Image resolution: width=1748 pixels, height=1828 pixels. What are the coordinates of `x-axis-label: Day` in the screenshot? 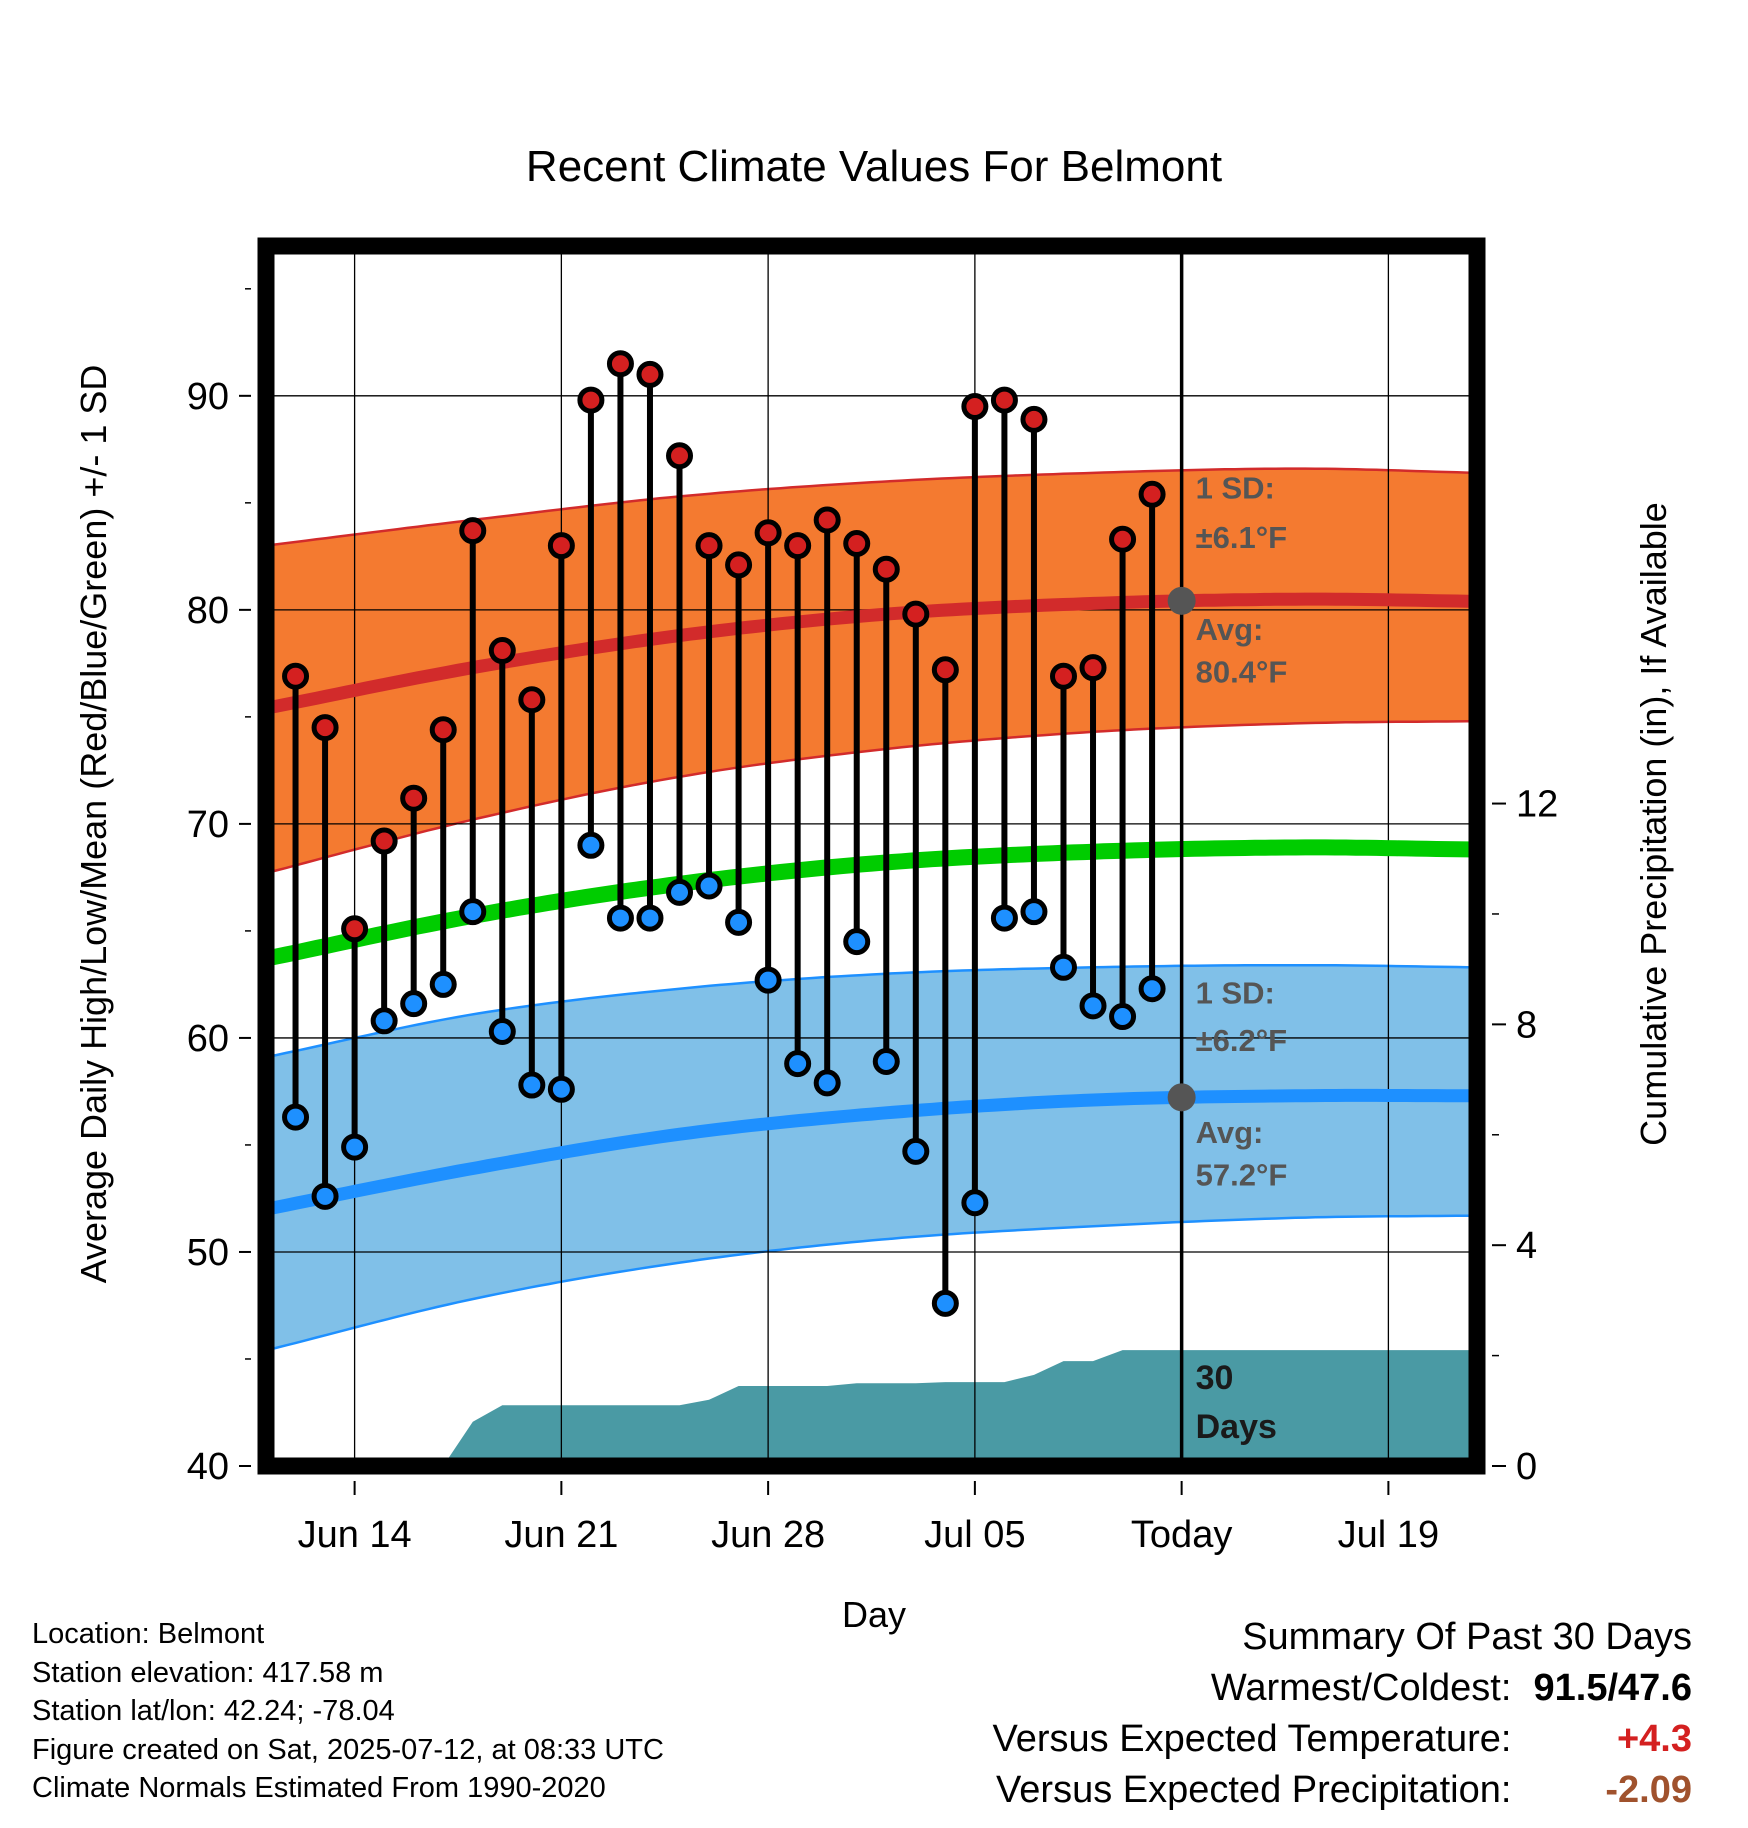 It's located at (874, 1614).